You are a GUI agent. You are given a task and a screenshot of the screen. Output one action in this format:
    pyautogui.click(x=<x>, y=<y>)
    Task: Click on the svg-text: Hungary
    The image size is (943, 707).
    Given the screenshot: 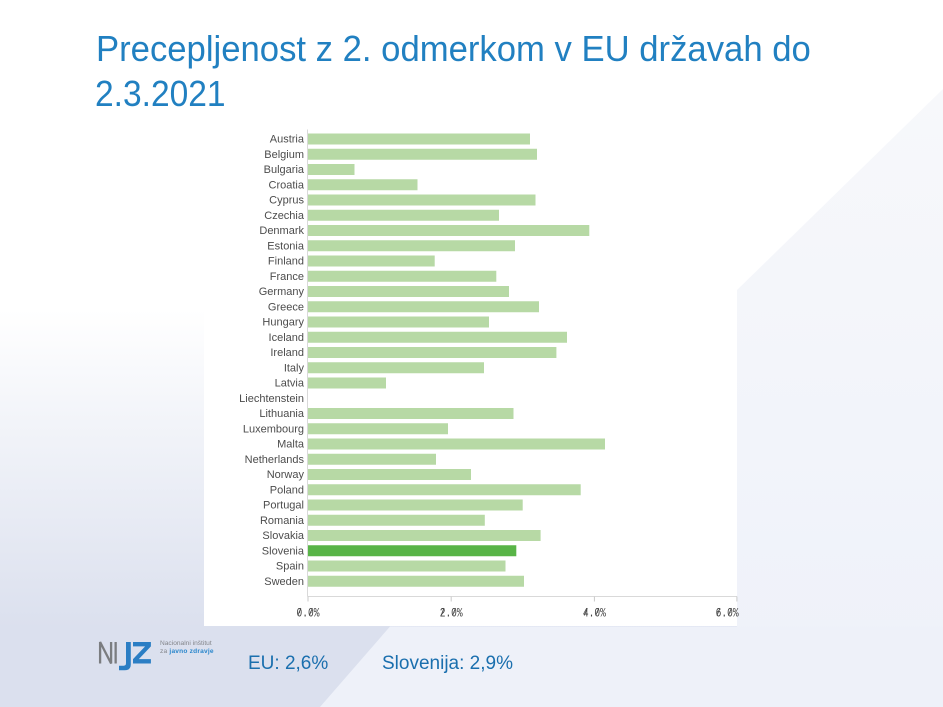 What is the action you would take?
    pyautogui.click(x=283, y=323)
    